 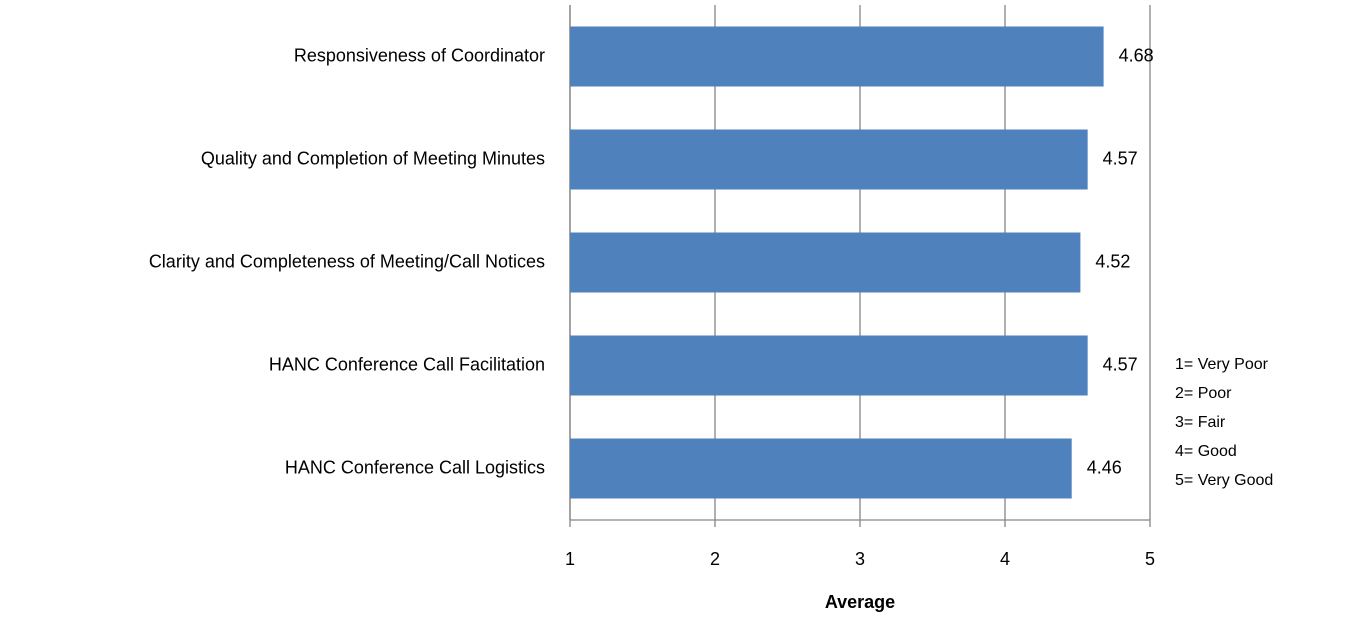 What do you see at coordinates (860, 559) in the screenshot?
I see `x-tick-label: 3` at bounding box center [860, 559].